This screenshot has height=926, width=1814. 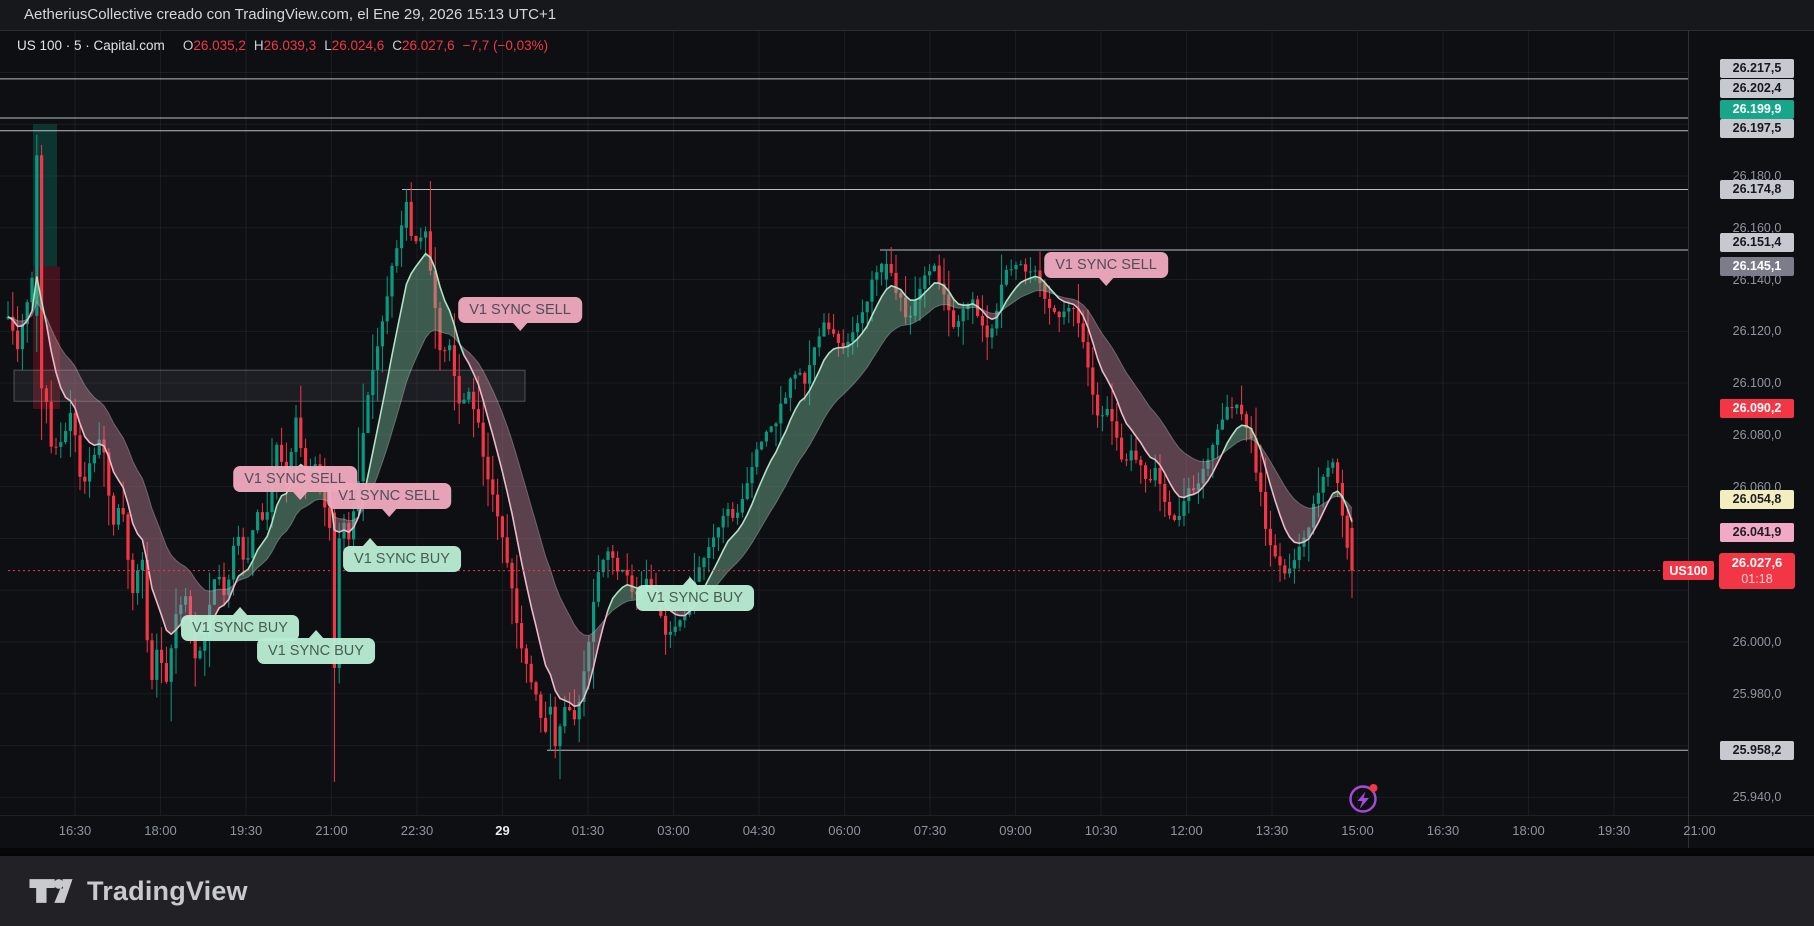 I want to click on price-label-chip: 26.090,2, so click(x=1757, y=408).